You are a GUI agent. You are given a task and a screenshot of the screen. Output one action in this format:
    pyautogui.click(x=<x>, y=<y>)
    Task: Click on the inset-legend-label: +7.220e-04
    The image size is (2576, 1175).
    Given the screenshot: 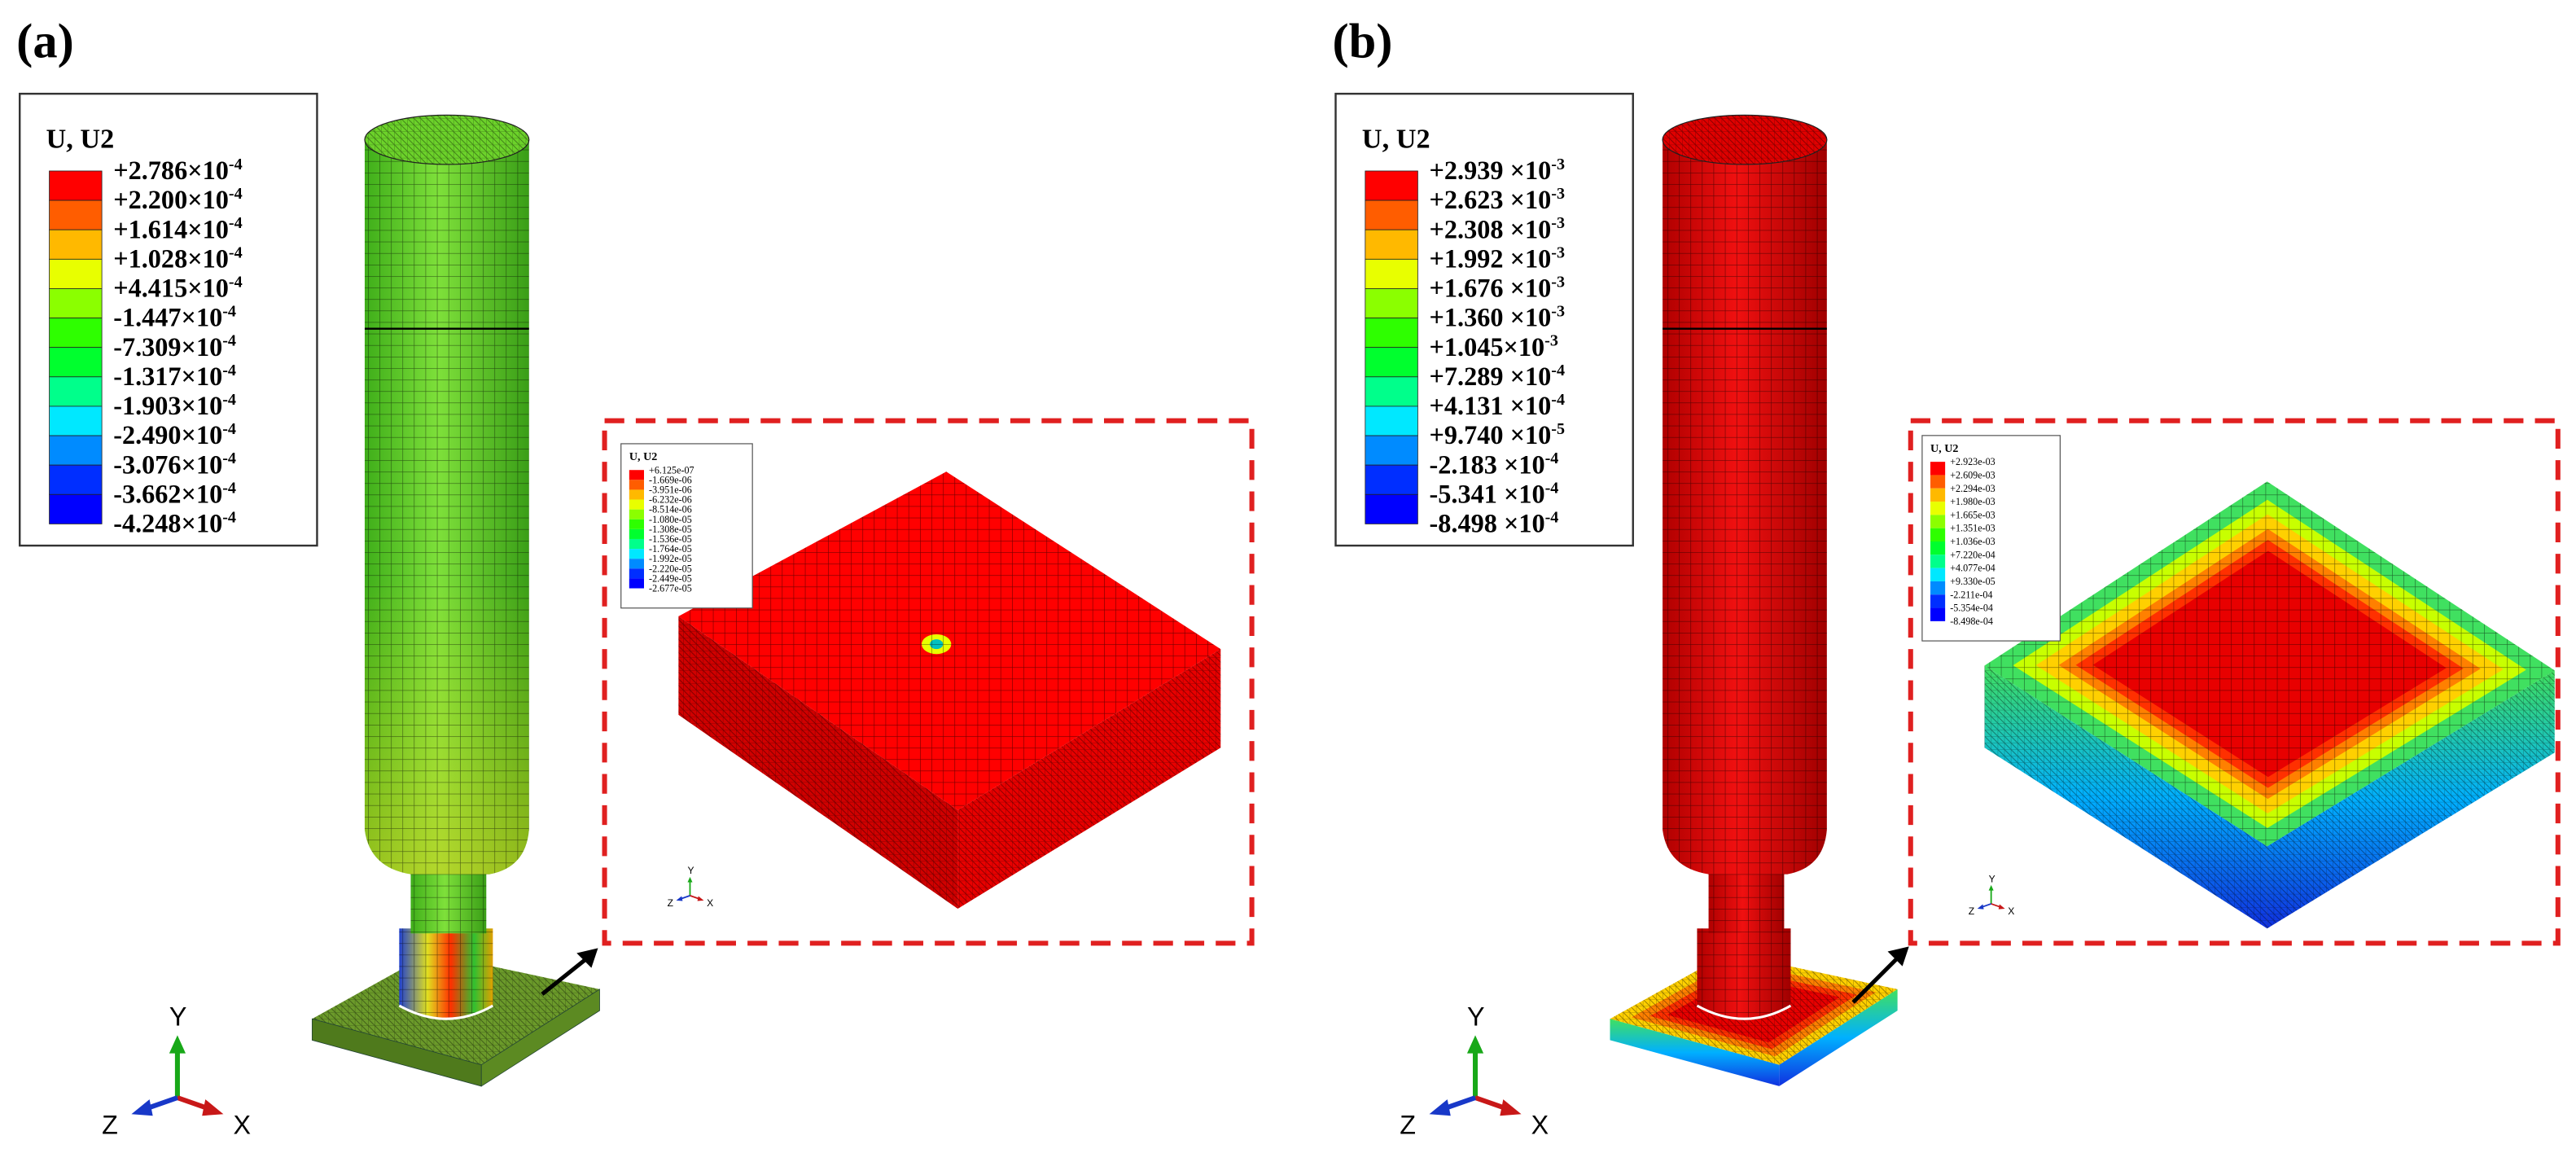 What is the action you would take?
    pyautogui.click(x=1973, y=554)
    